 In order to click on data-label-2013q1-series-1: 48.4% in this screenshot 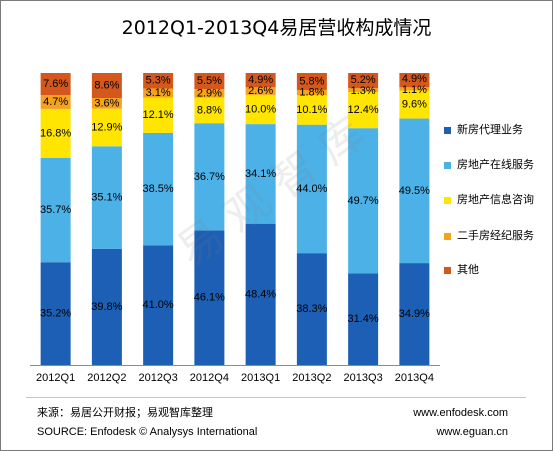, I will do `click(260, 294)`.